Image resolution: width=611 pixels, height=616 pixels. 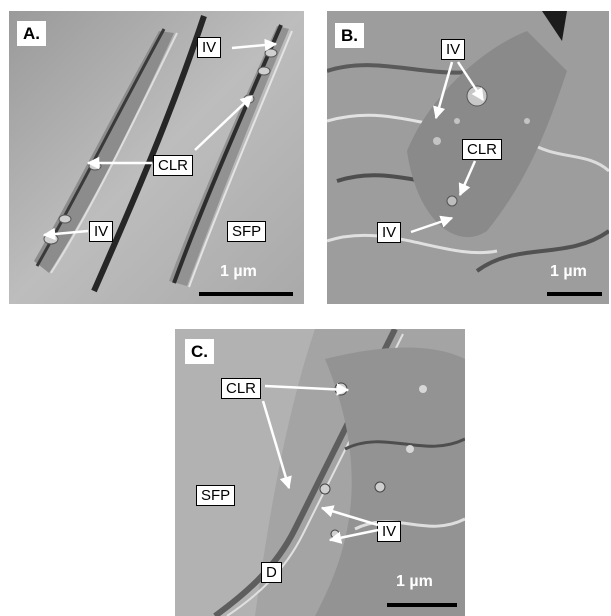 What do you see at coordinates (199, 351) in the screenshot?
I see `panel-letter: C.` at bounding box center [199, 351].